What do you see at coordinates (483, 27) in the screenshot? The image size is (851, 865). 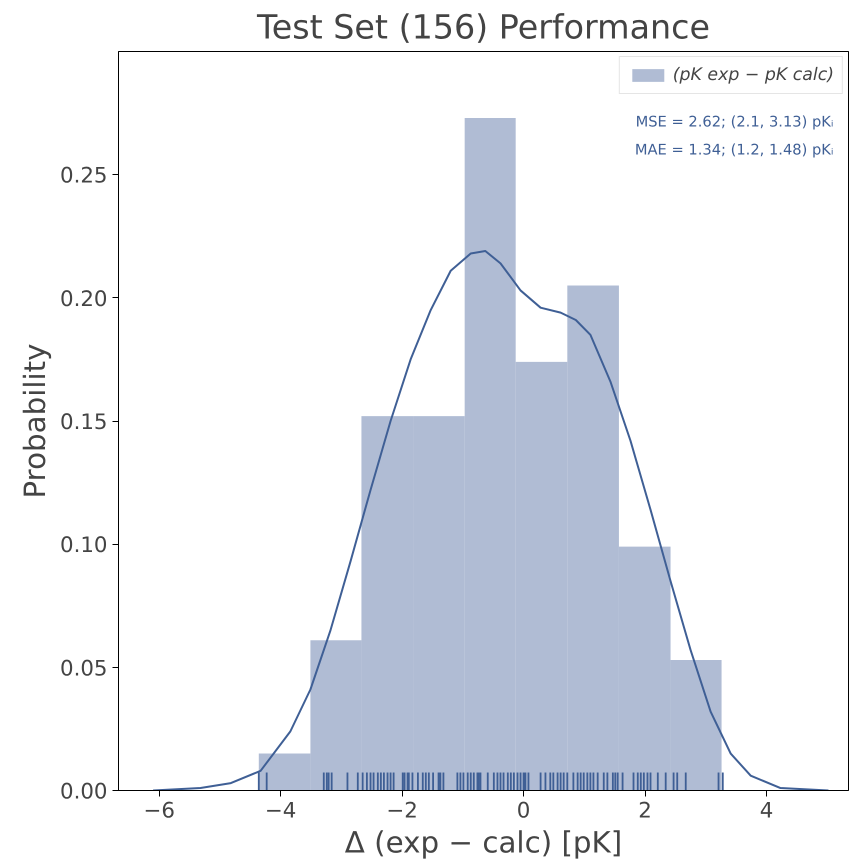 I see `chart-title: Test Set (156) Performance` at bounding box center [483, 27].